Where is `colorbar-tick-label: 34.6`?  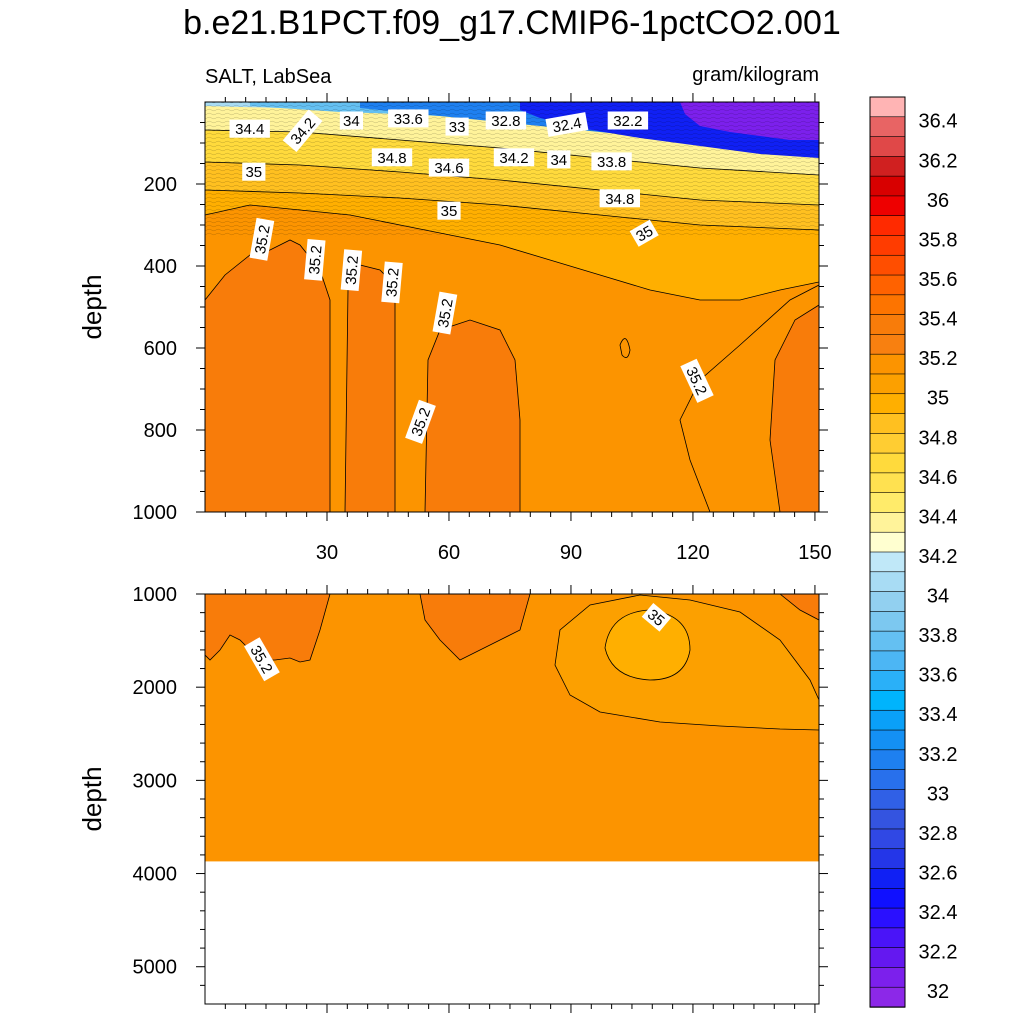 colorbar-tick-label: 34.6 is located at coordinates (938, 478).